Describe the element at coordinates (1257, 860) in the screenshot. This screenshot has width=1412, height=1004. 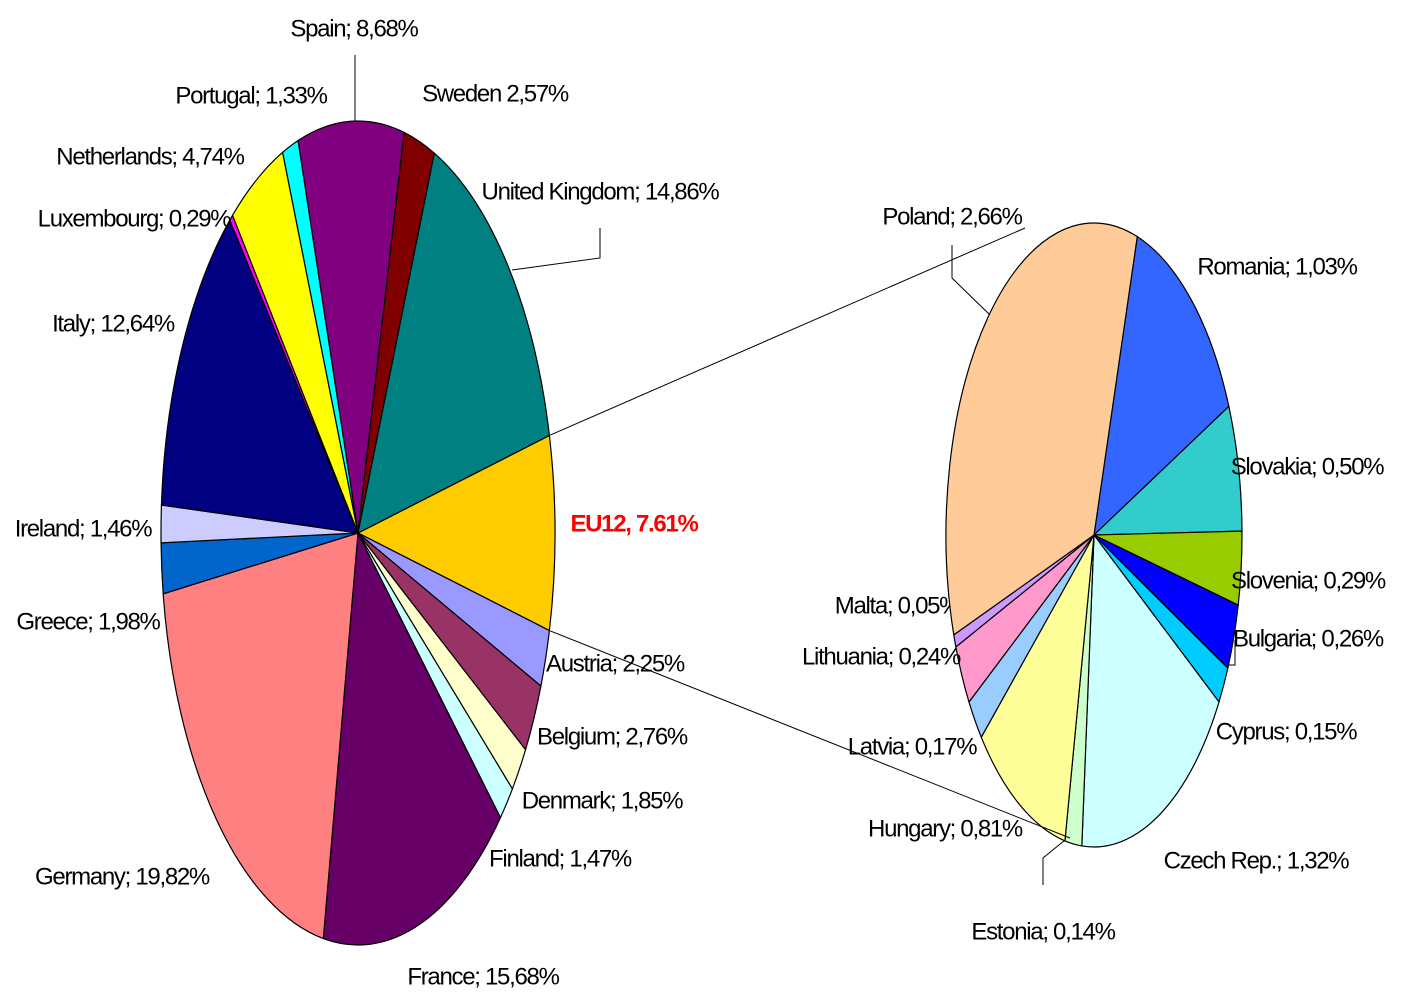
I see `data-label: Czech Rep.; 1,32%` at that location.